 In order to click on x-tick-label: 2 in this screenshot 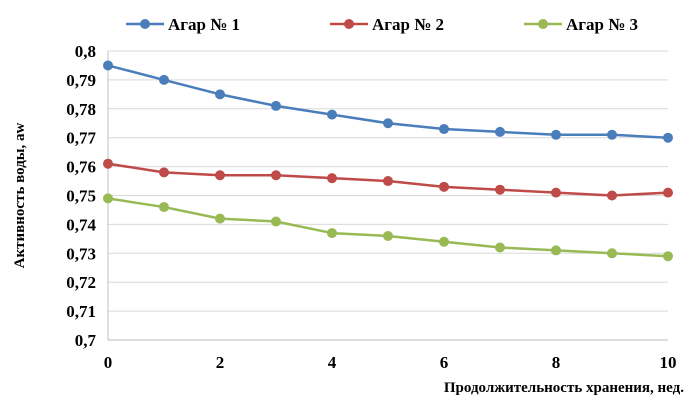, I will do `click(220, 362)`.